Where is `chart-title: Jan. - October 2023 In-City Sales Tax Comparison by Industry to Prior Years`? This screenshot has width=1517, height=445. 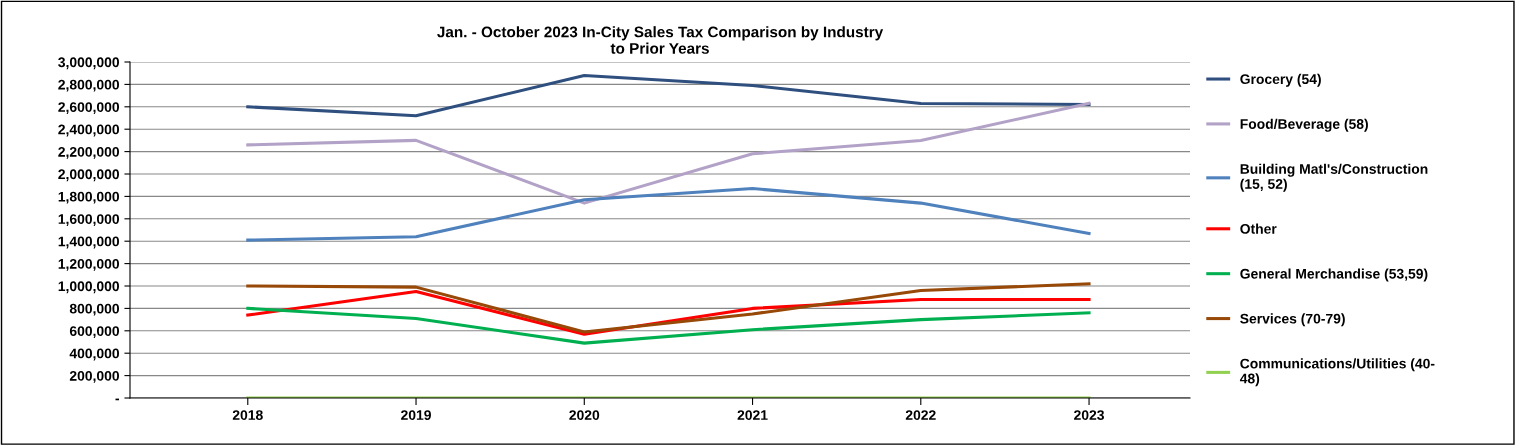 chart-title: Jan. - October 2023 In-City Sales Tax Comparison by Industry to Prior Years is located at coordinates (660, 40).